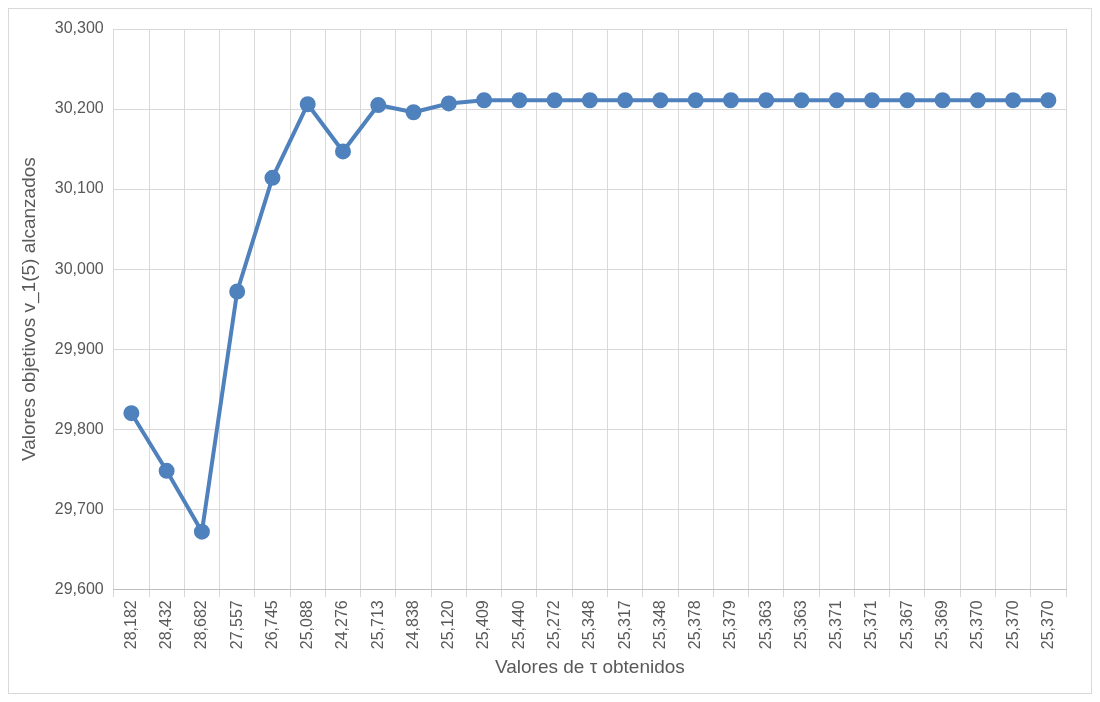 This screenshot has height=702, width=1100. Describe the element at coordinates (695, 625) in the screenshot. I see `x-tick-label: 25,378` at that location.